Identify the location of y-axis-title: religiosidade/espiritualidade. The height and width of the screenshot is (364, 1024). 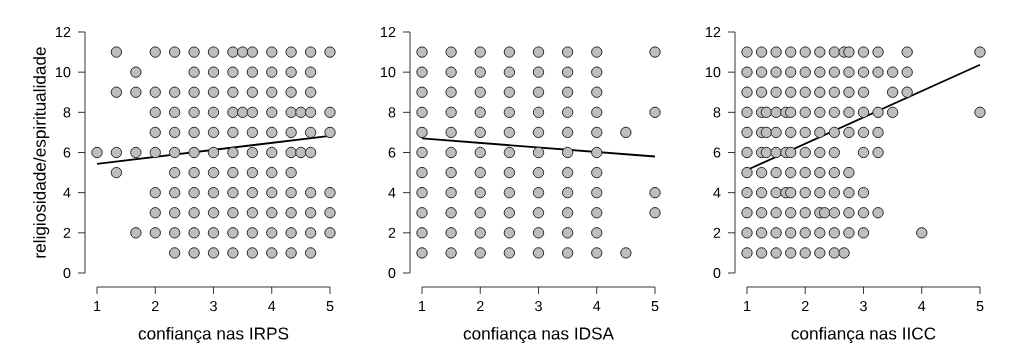
(41, 152).